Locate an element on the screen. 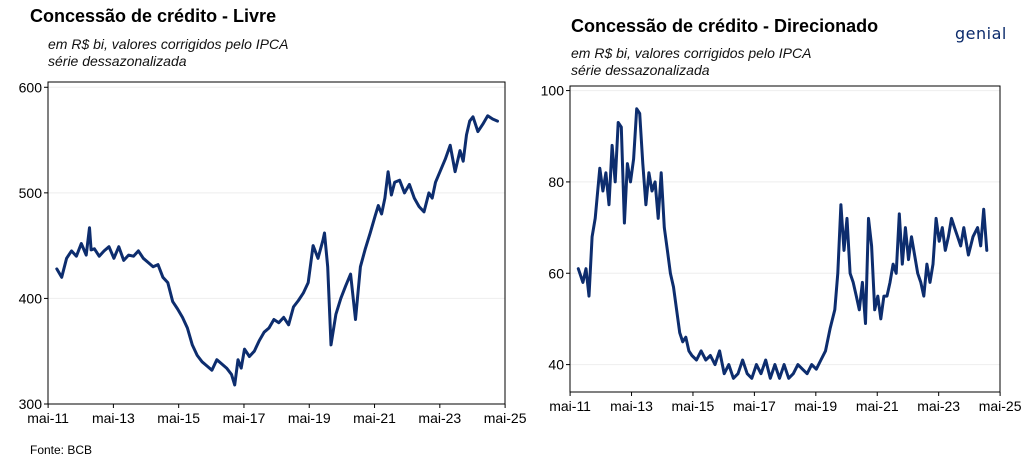  right-chart-x-tick-label-3: mai-17 is located at coordinates (754, 406).